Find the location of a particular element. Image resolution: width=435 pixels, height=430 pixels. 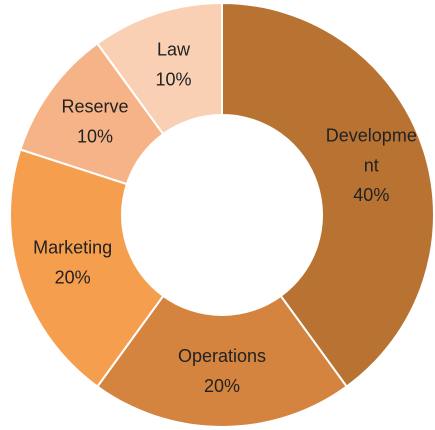

slice-label: Developme nt 40% is located at coordinates (371, 165).